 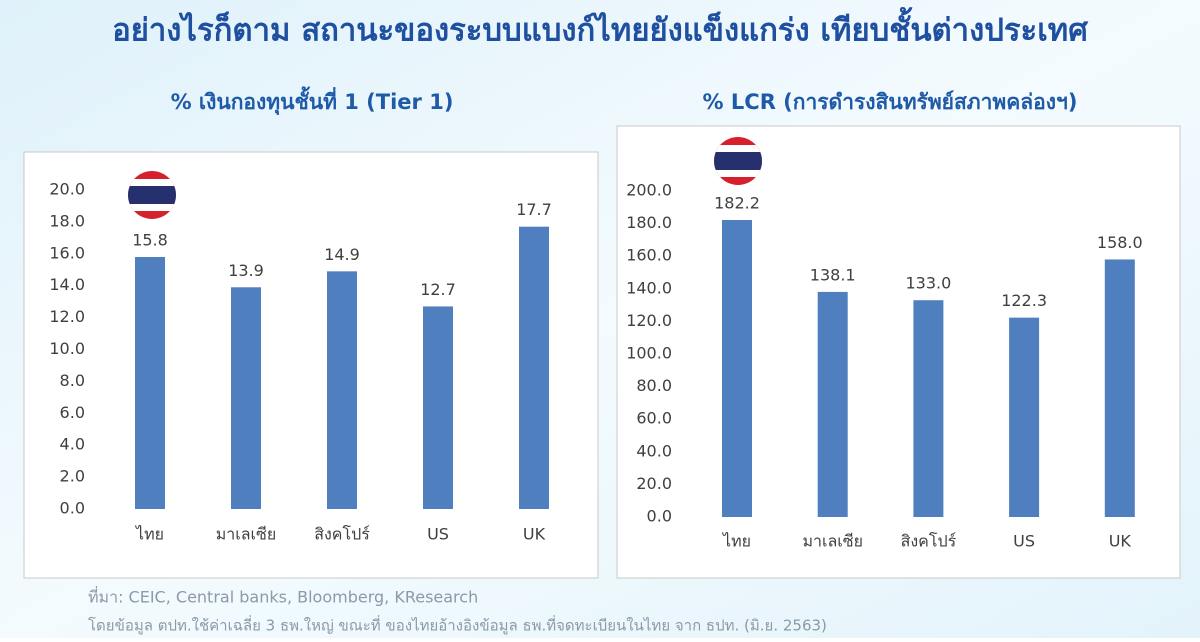 What do you see at coordinates (833, 274) in the screenshot?
I see `data-label: 138.1` at bounding box center [833, 274].